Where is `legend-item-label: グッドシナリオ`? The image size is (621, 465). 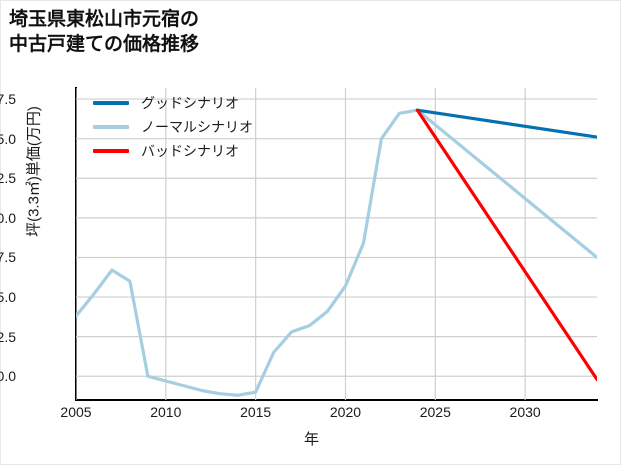 legend-item-label: グッドシナリオ is located at coordinates (190, 103).